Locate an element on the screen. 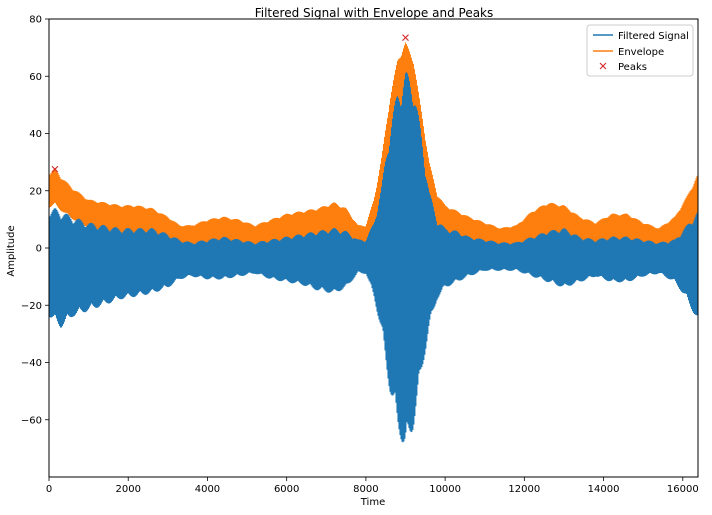  y-tick-label: 40 is located at coordinates (35, 134).